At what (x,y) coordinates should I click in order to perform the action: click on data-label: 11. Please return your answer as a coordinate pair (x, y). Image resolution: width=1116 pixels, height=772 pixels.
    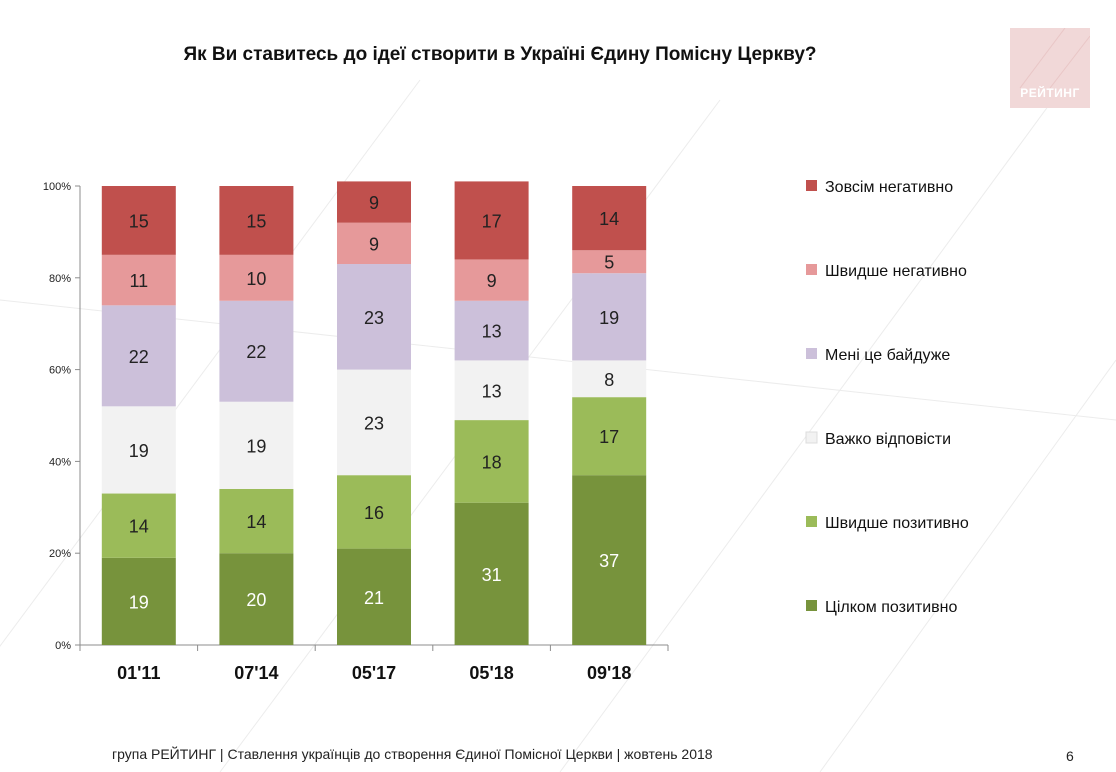
    Looking at the image, I should click on (138, 281).